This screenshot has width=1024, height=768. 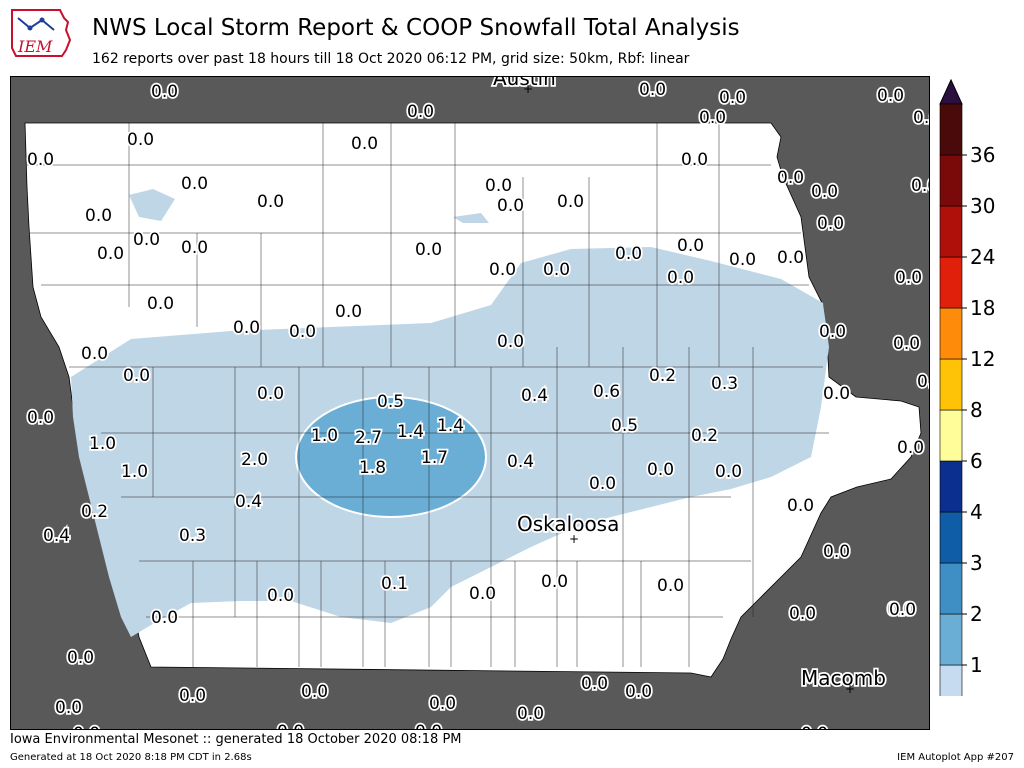 I want to click on snowfall-value-label: 2.0, so click(x=254, y=460).